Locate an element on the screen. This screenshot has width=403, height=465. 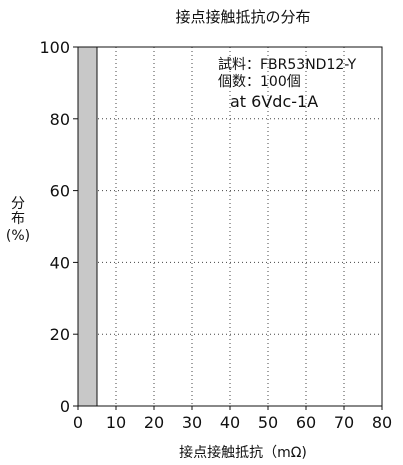
bars is located at coordinates (87, 226).